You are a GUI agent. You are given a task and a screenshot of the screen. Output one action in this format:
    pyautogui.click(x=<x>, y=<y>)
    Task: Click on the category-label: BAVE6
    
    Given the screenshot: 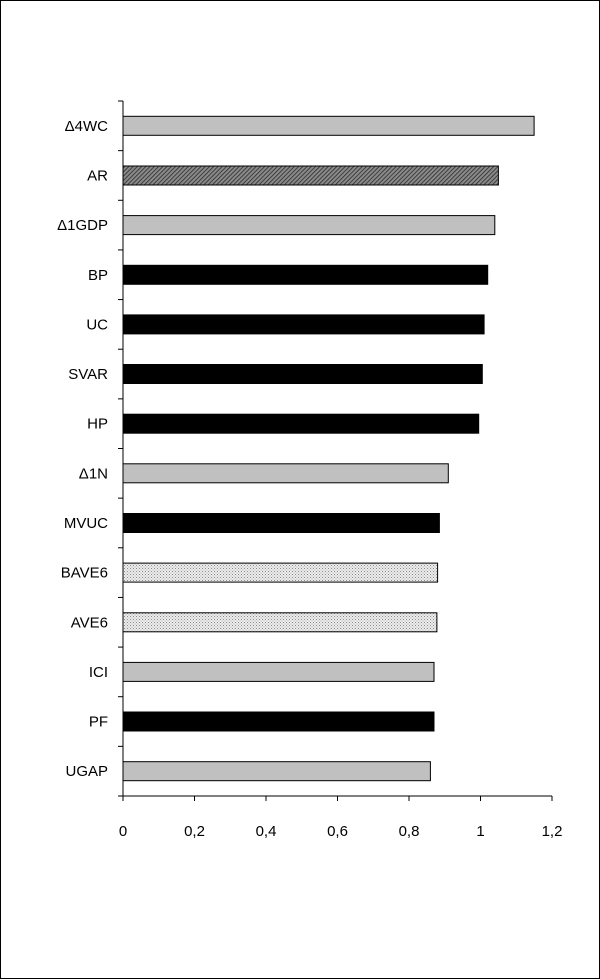 What is the action you would take?
    pyautogui.click(x=84, y=573)
    